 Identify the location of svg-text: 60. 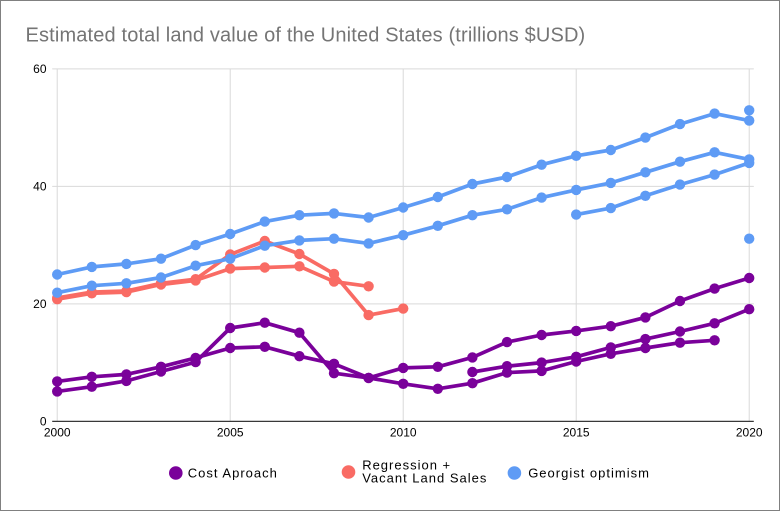
(40, 69).